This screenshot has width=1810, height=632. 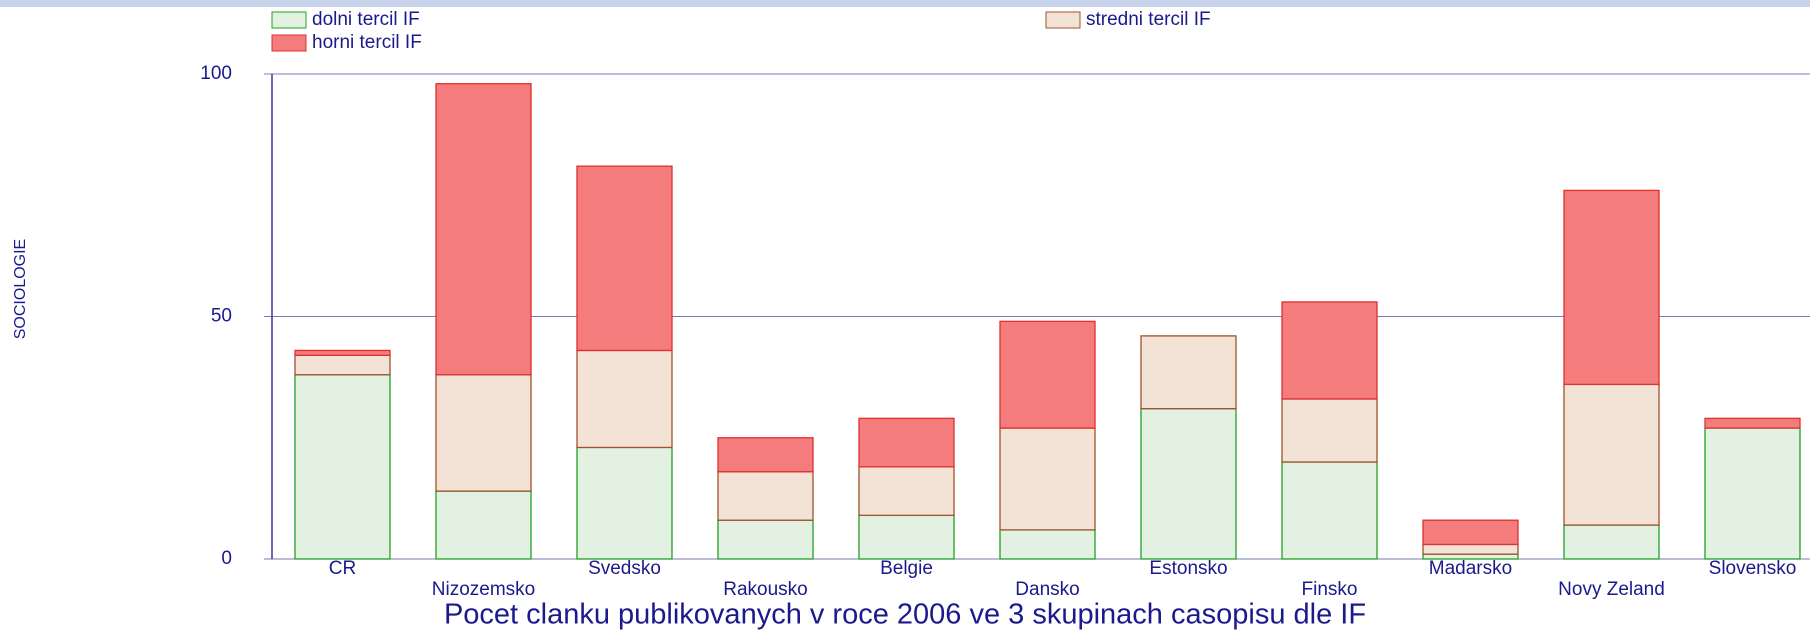 What do you see at coordinates (226, 558) in the screenshot?
I see `y-tick-label: 0` at bounding box center [226, 558].